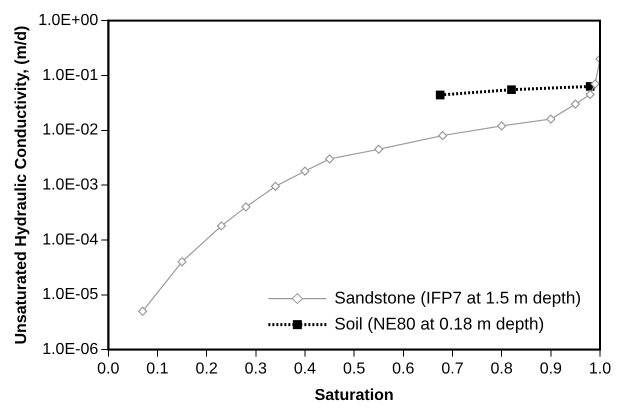  What do you see at coordinates (108, 369) in the screenshot?
I see `x-tick-label: 0.0` at bounding box center [108, 369].